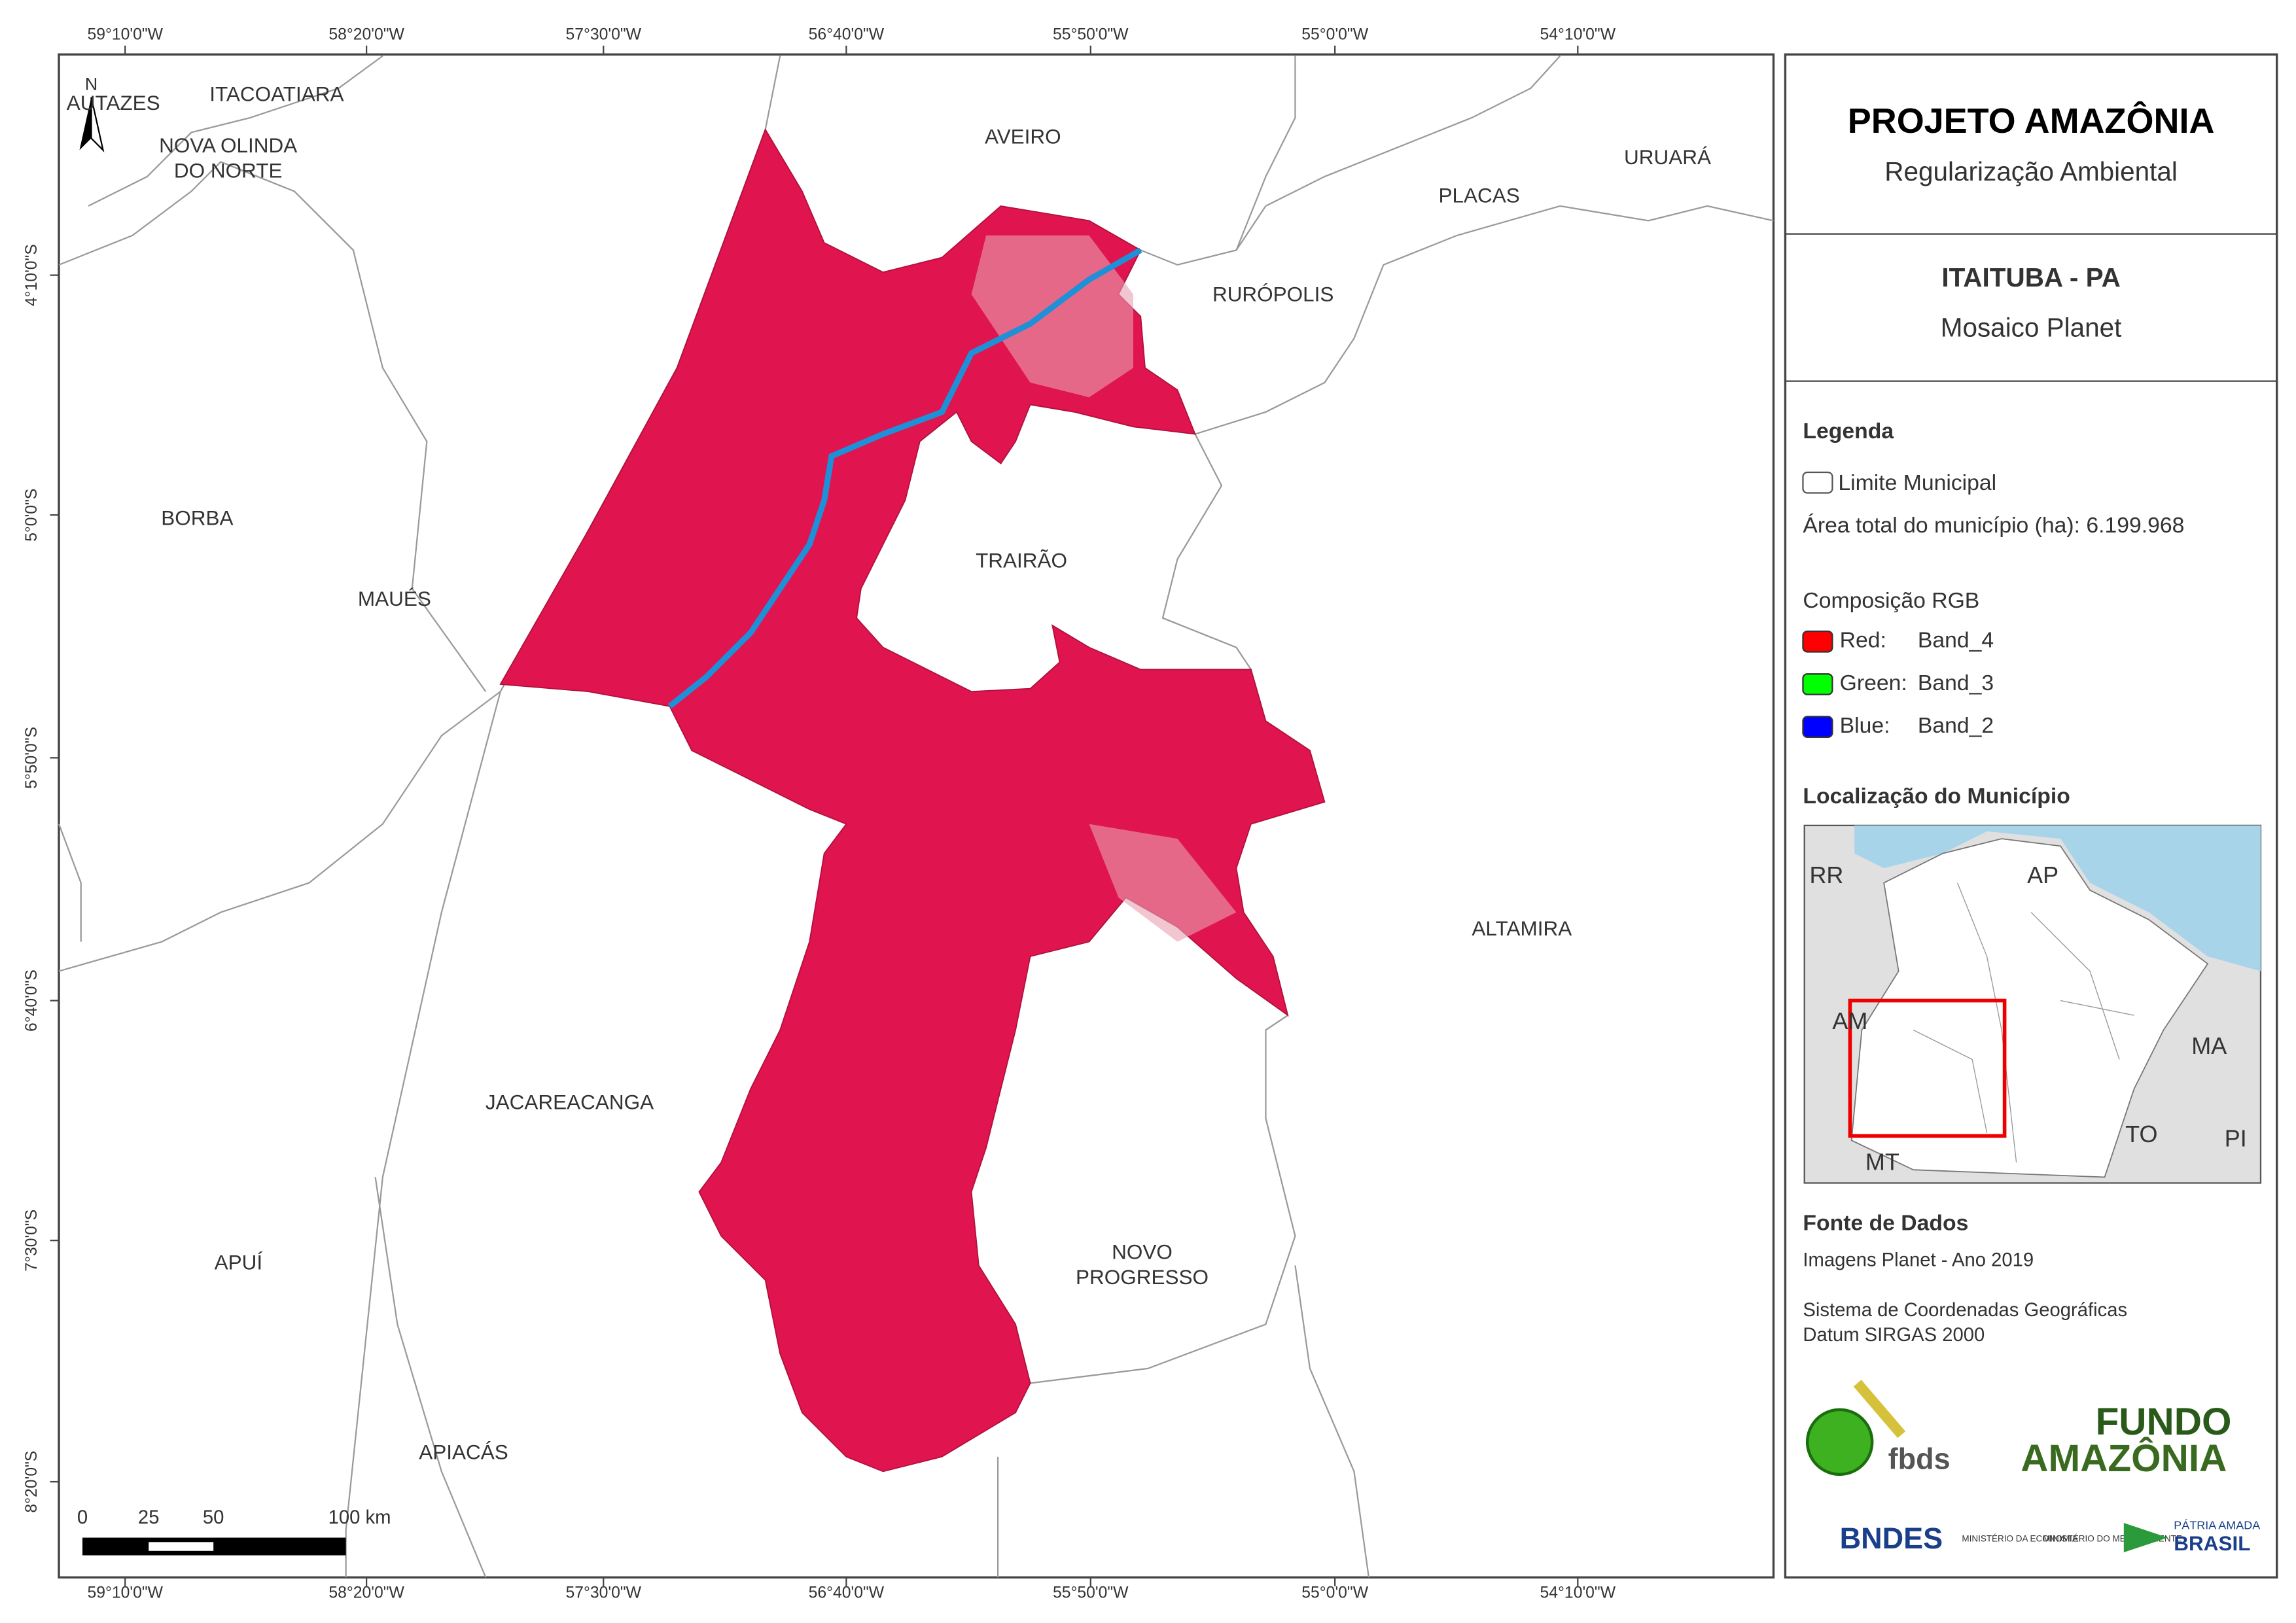  Describe the element at coordinates (2164, 1422) in the screenshot. I see `logo-fundo: FUNDO` at that location.